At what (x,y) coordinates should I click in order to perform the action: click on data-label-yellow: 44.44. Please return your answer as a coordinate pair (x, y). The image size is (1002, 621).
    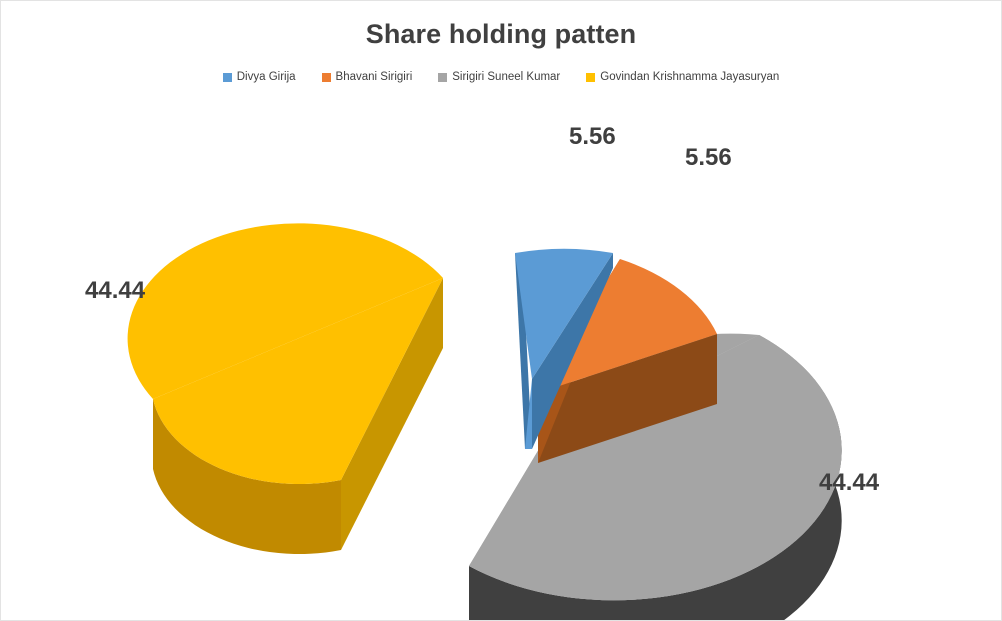
    Looking at the image, I should click on (115, 290).